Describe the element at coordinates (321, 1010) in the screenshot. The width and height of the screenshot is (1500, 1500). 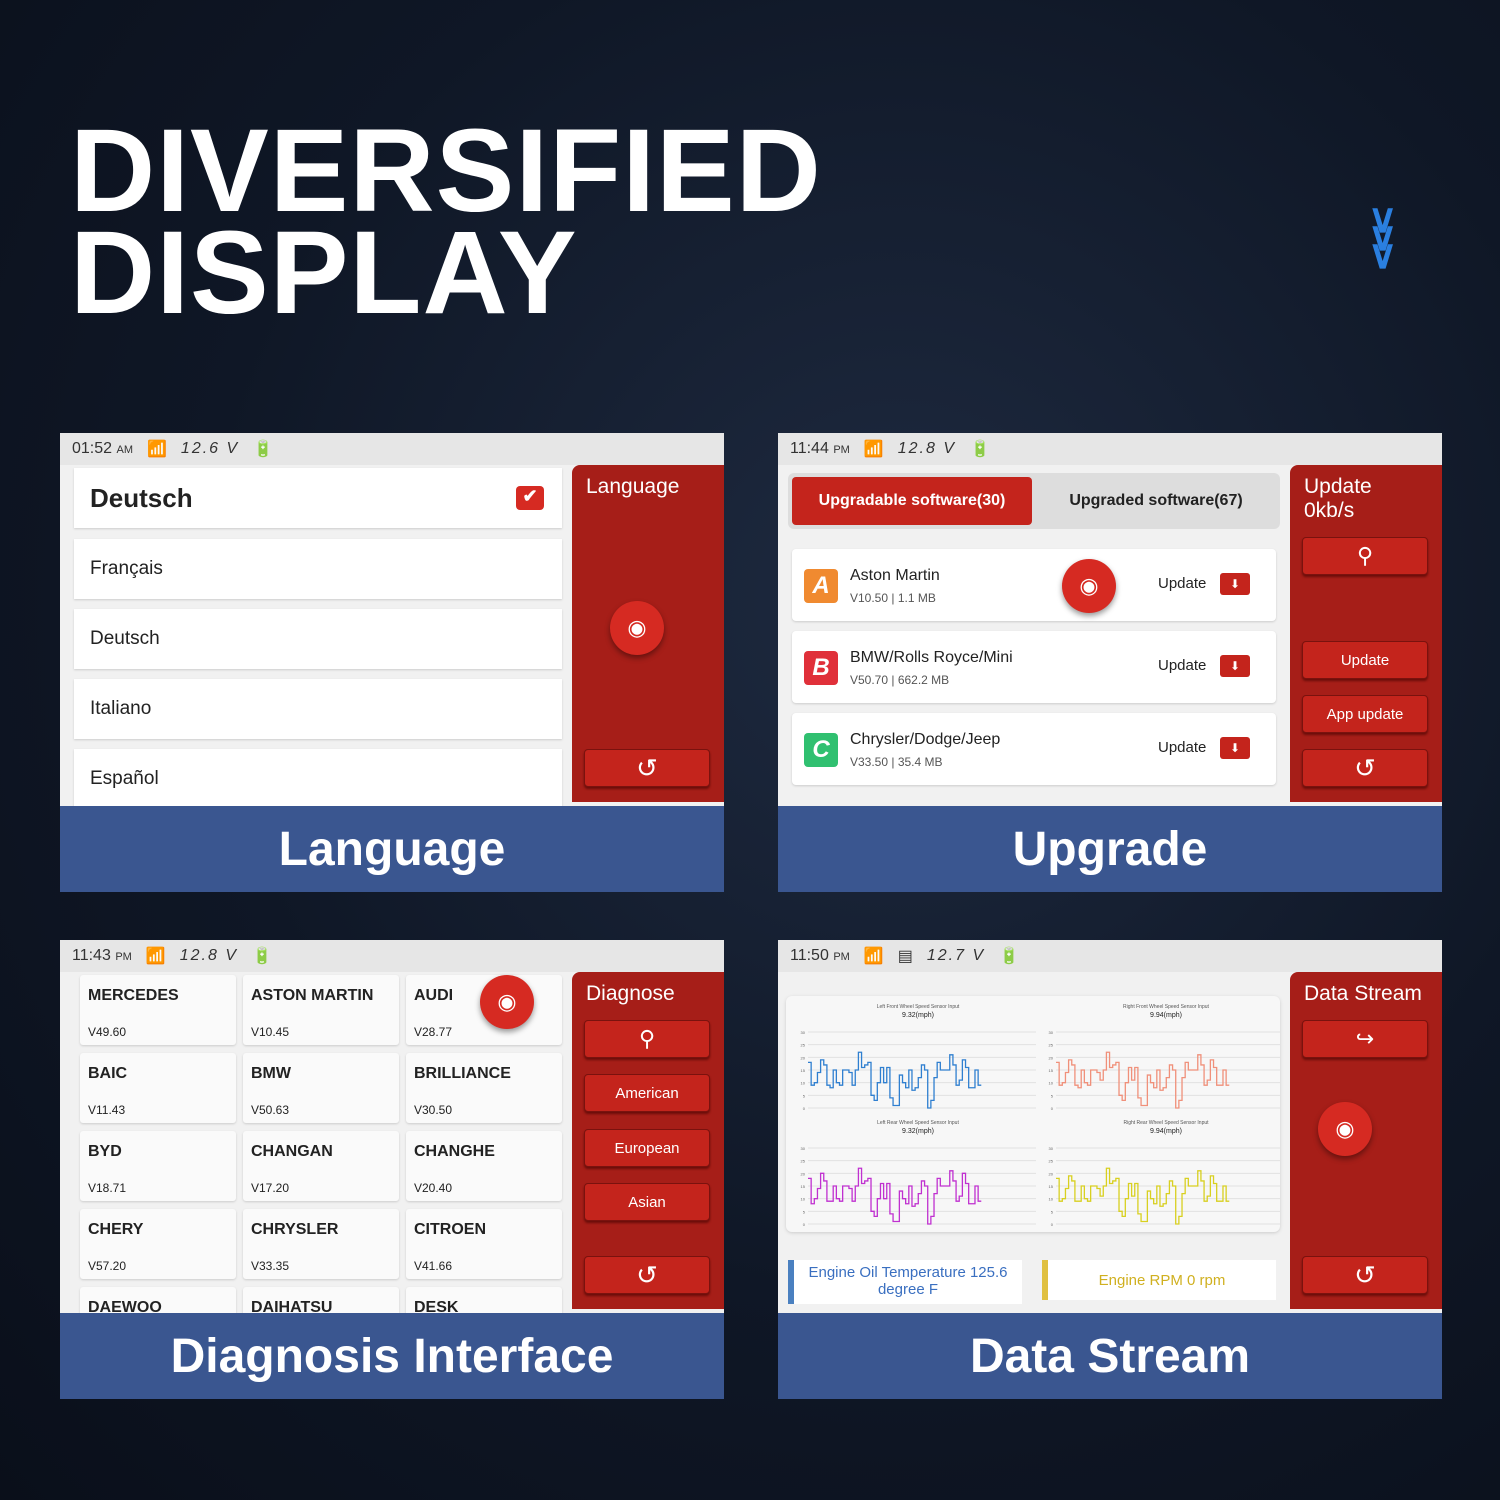
I see `brand-tile: ASTON MARTIN V10.45` at that location.